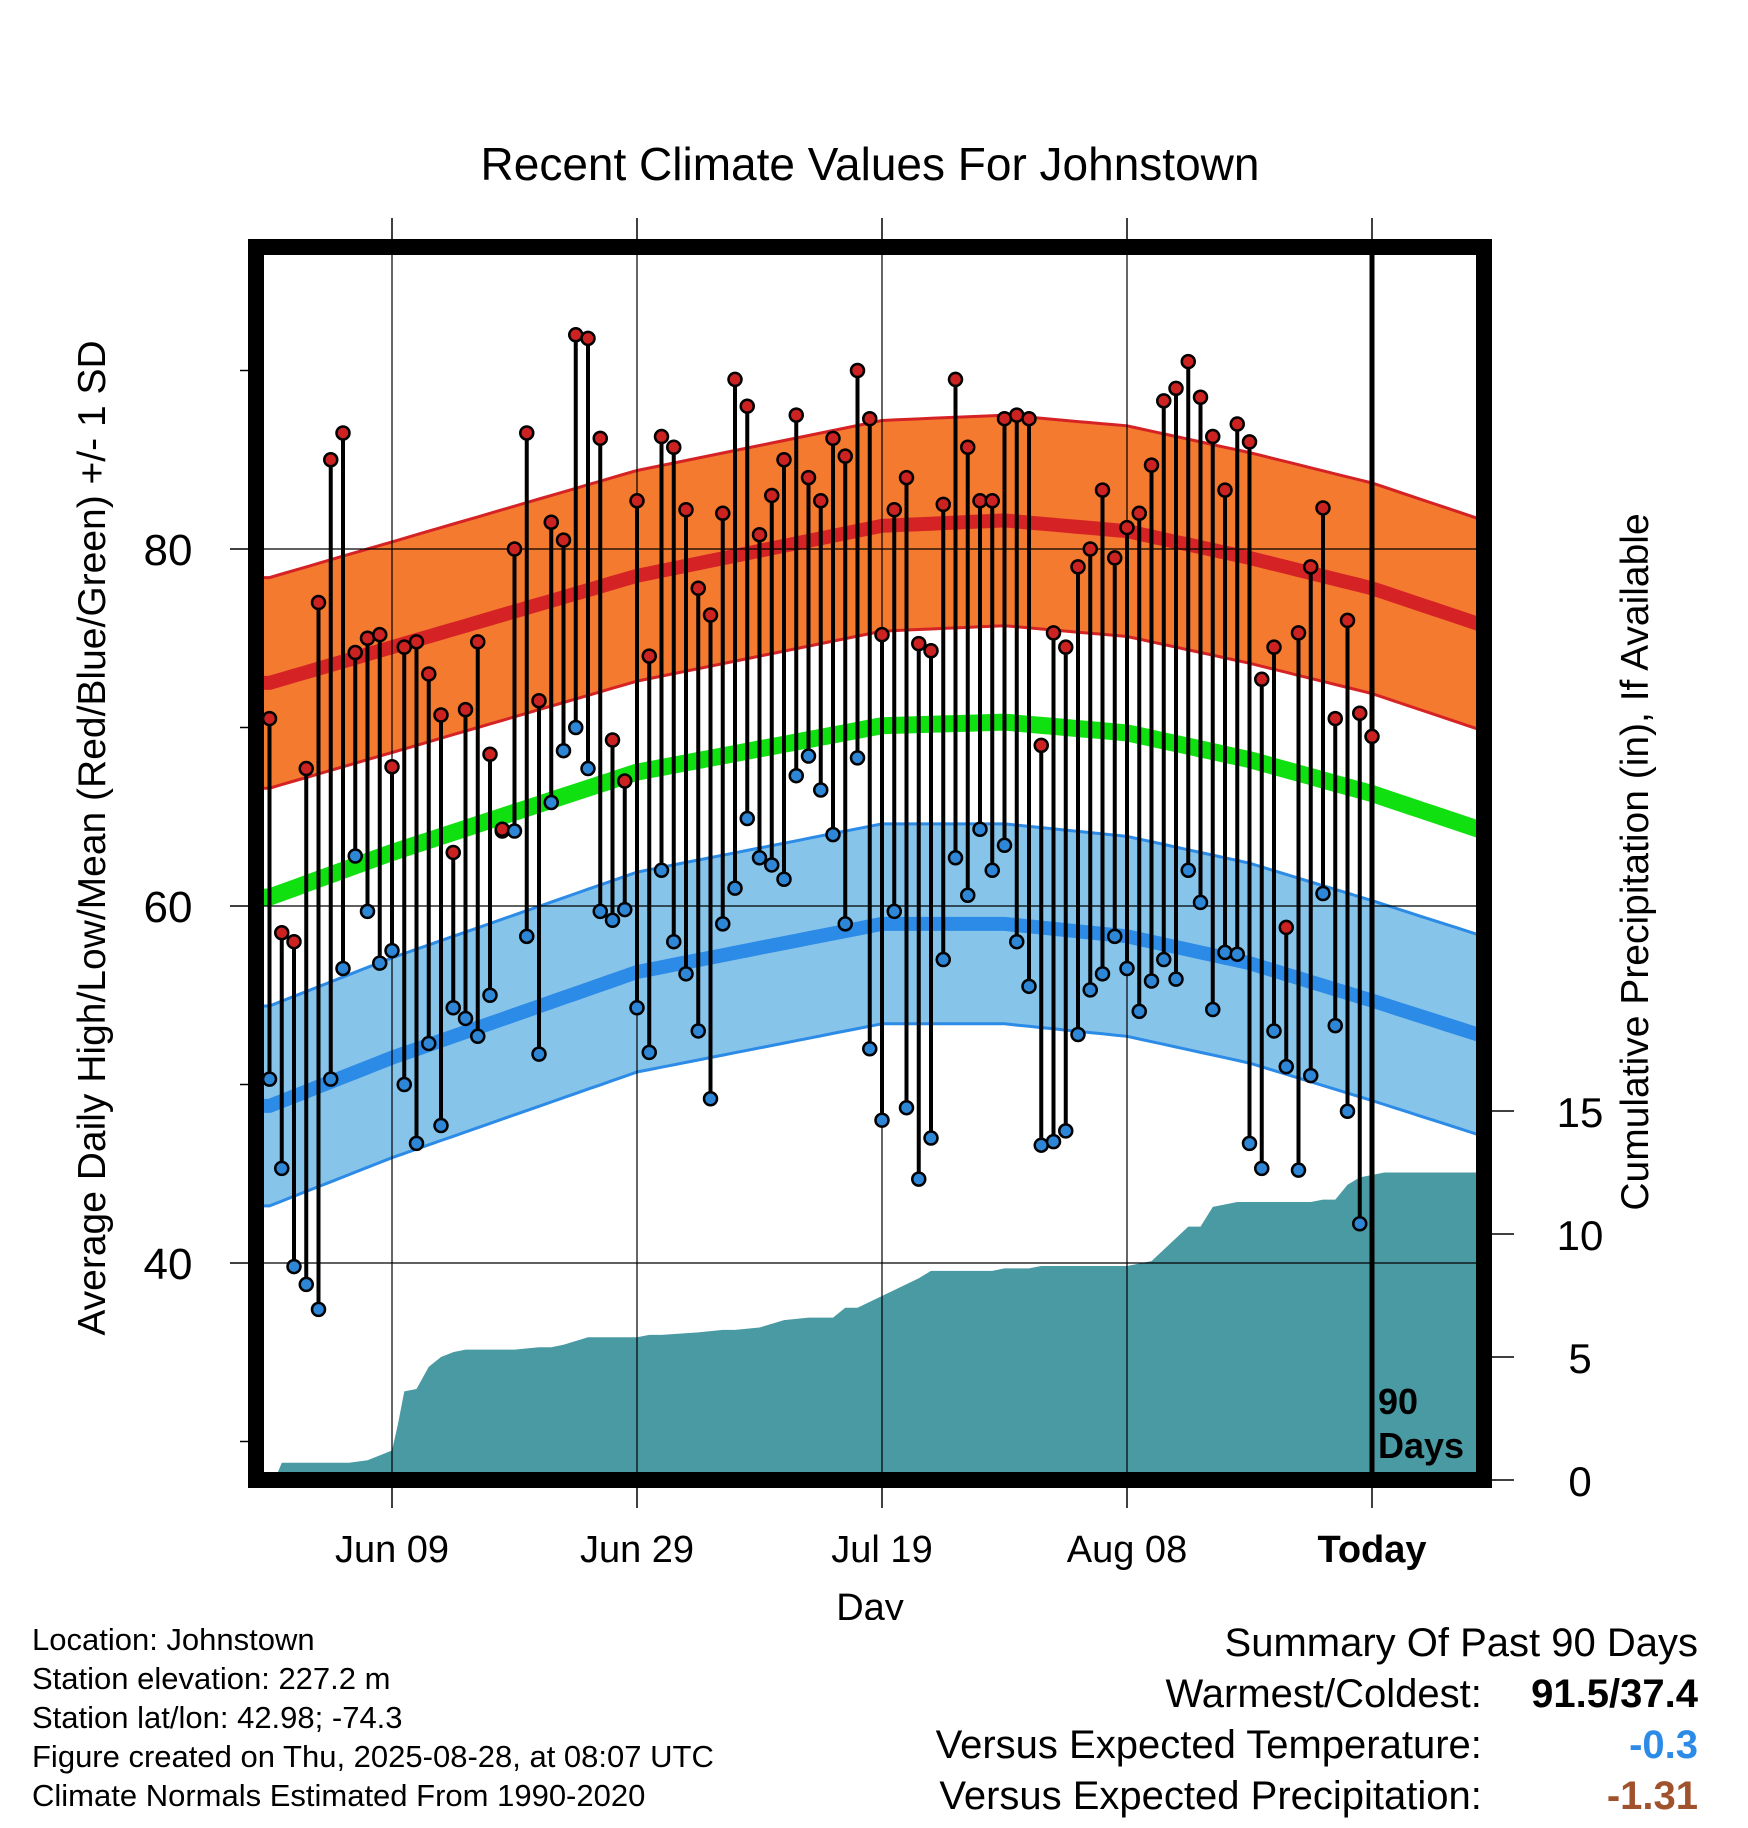 This screenshot has height=1828, width=1748. I want to click on window-label-line1: 90, so click(1398, 1401).